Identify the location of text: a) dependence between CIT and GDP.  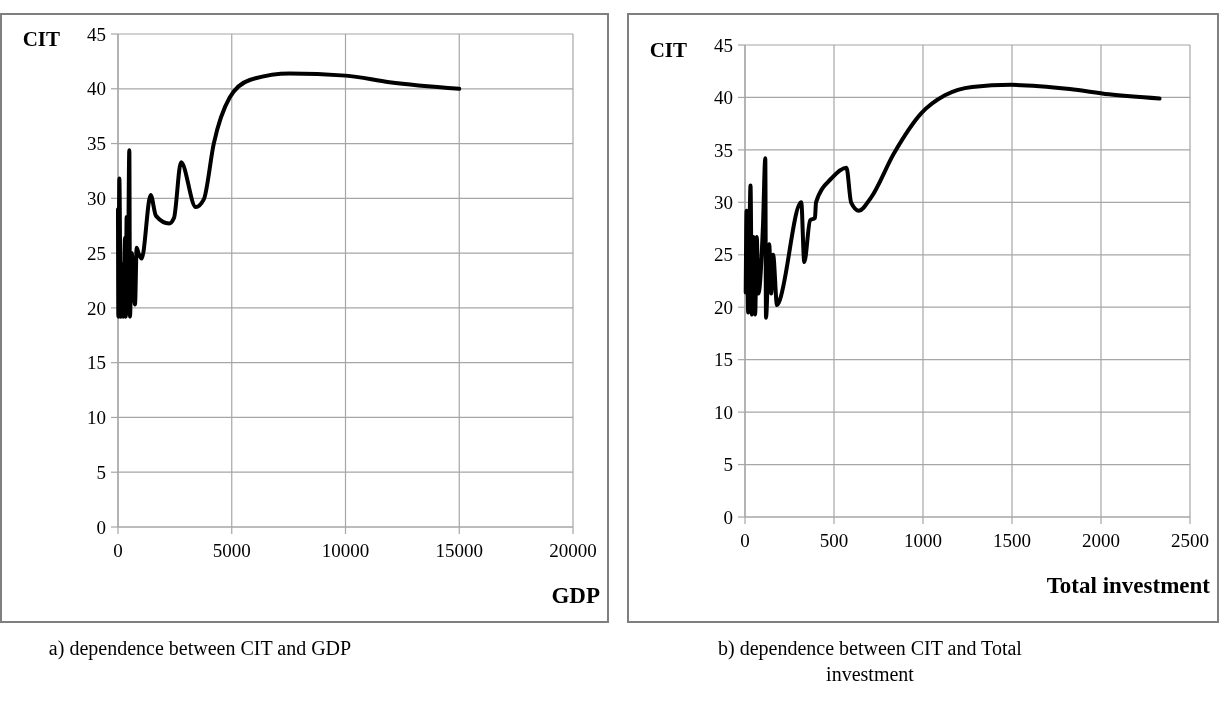
(200, 648).